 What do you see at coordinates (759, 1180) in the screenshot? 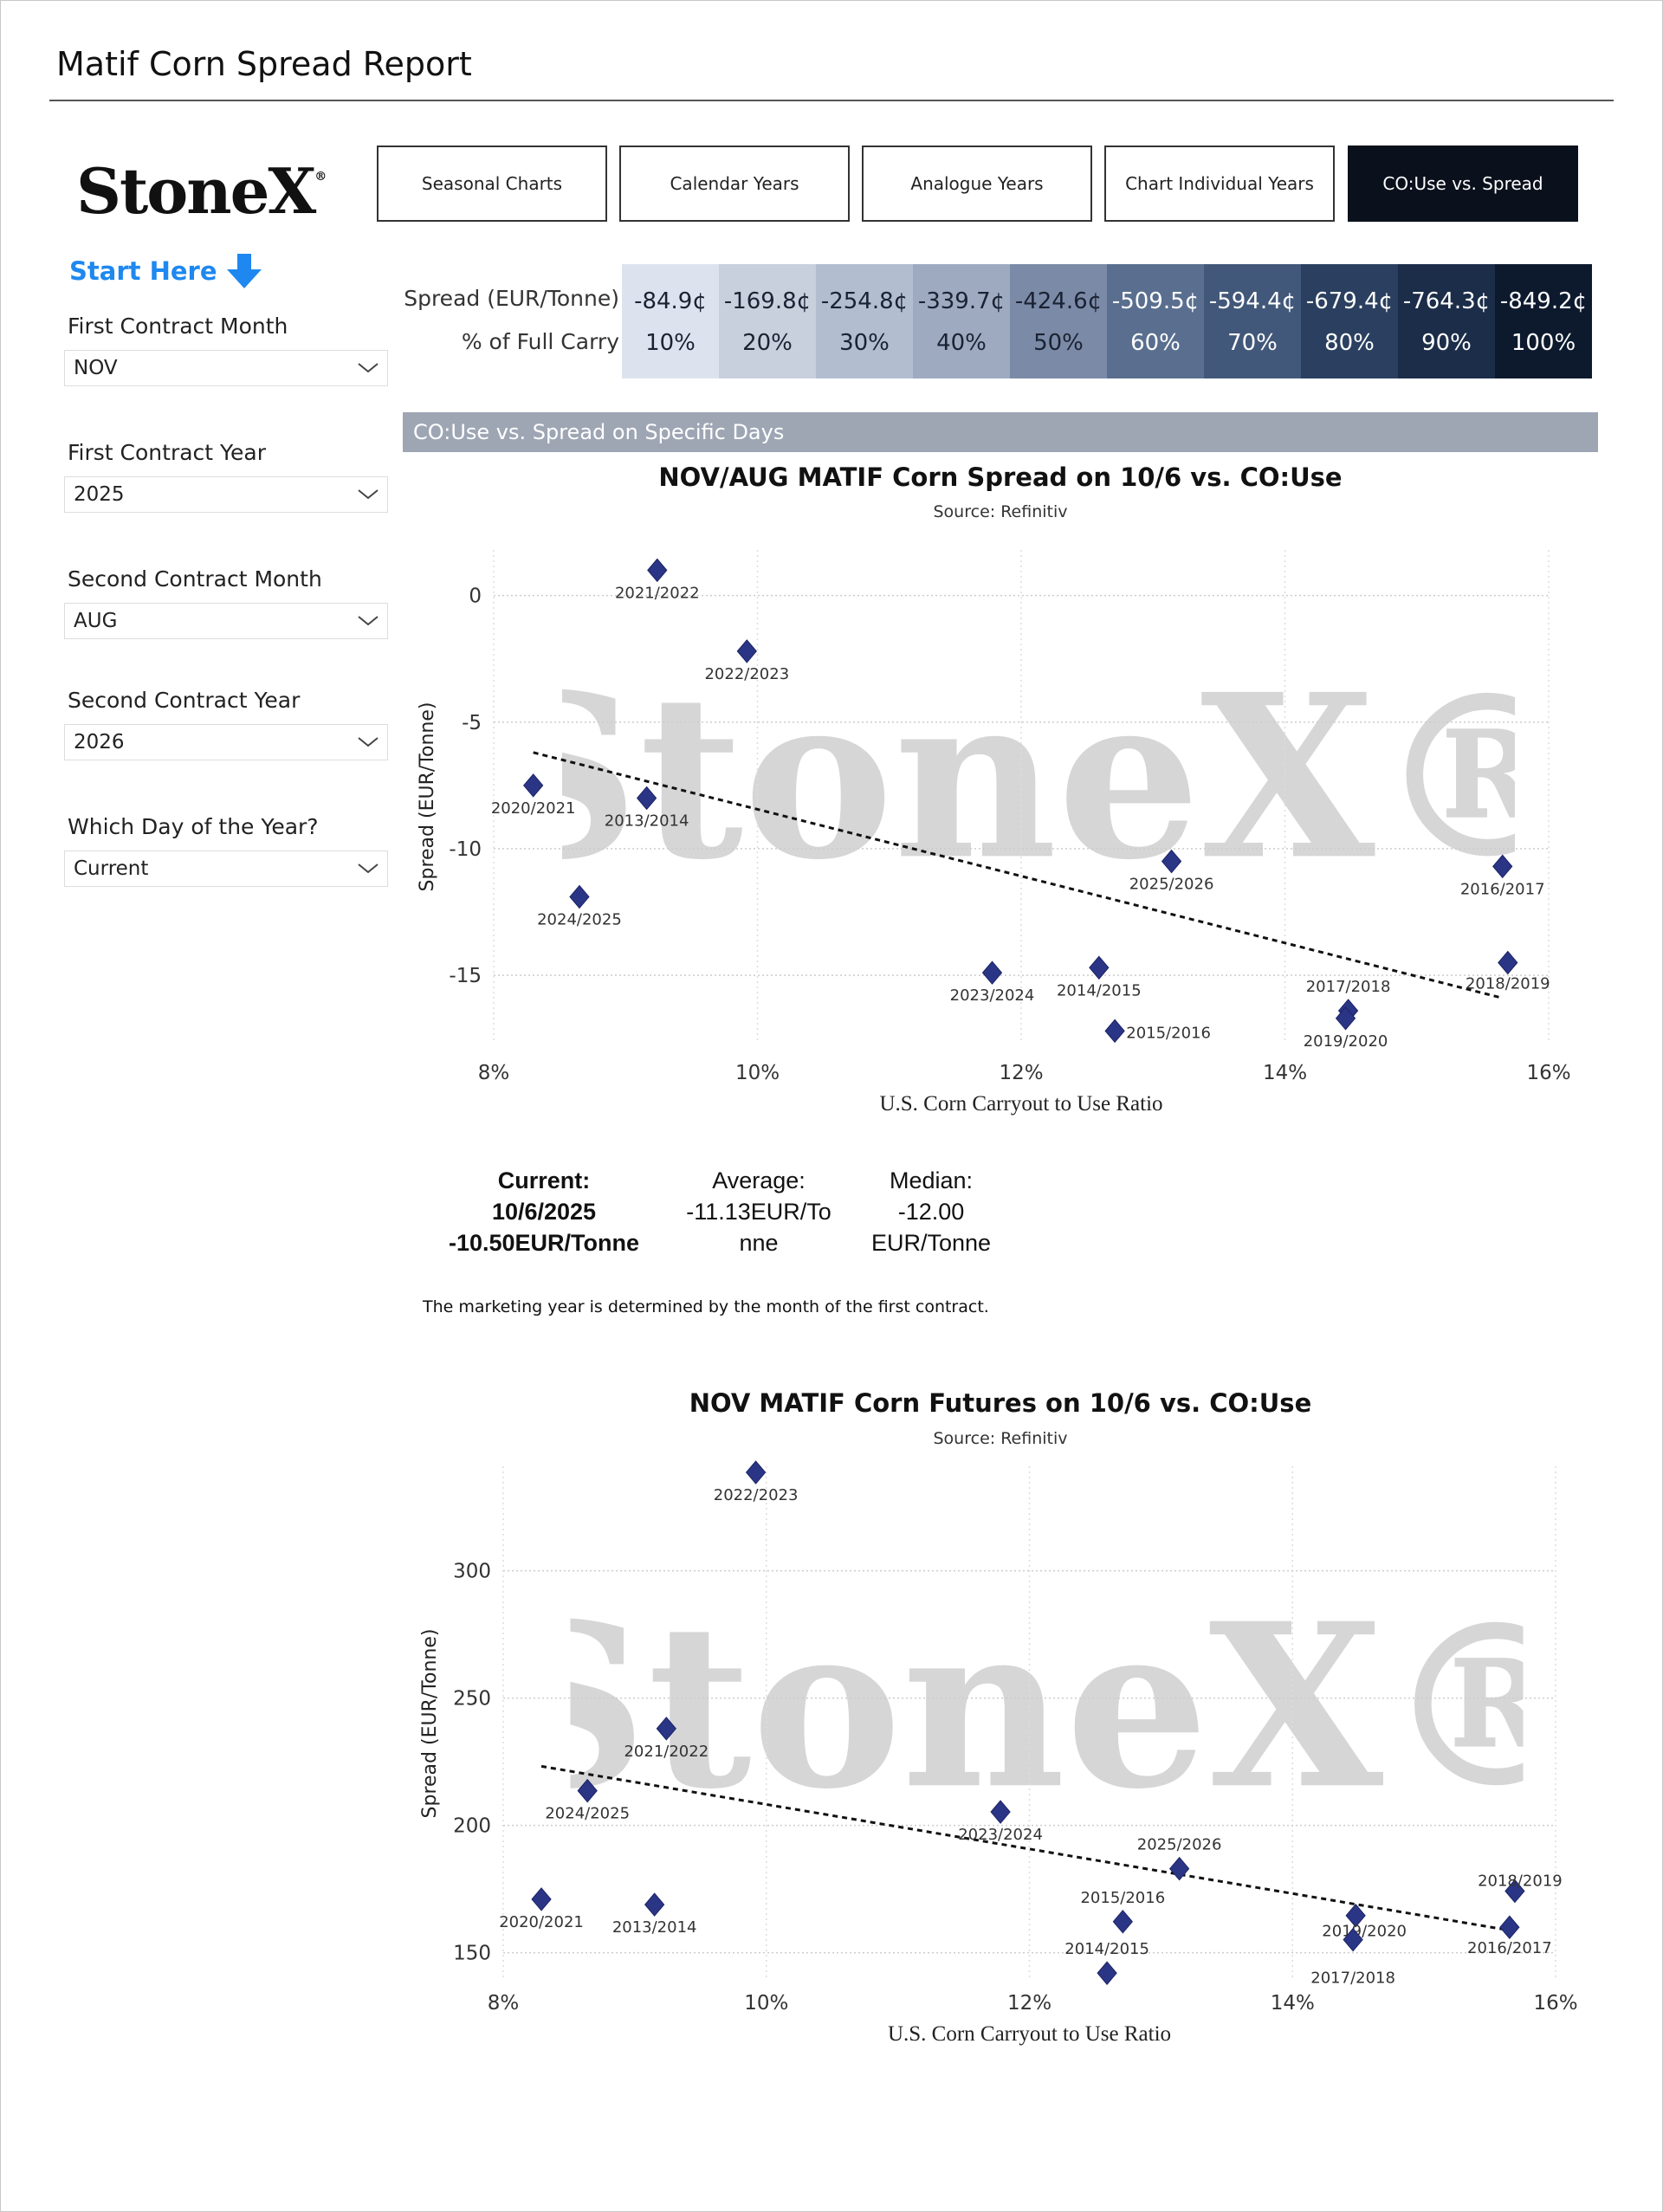
I see `stat-average-label: Average:` at bounding box center [759, 1180].